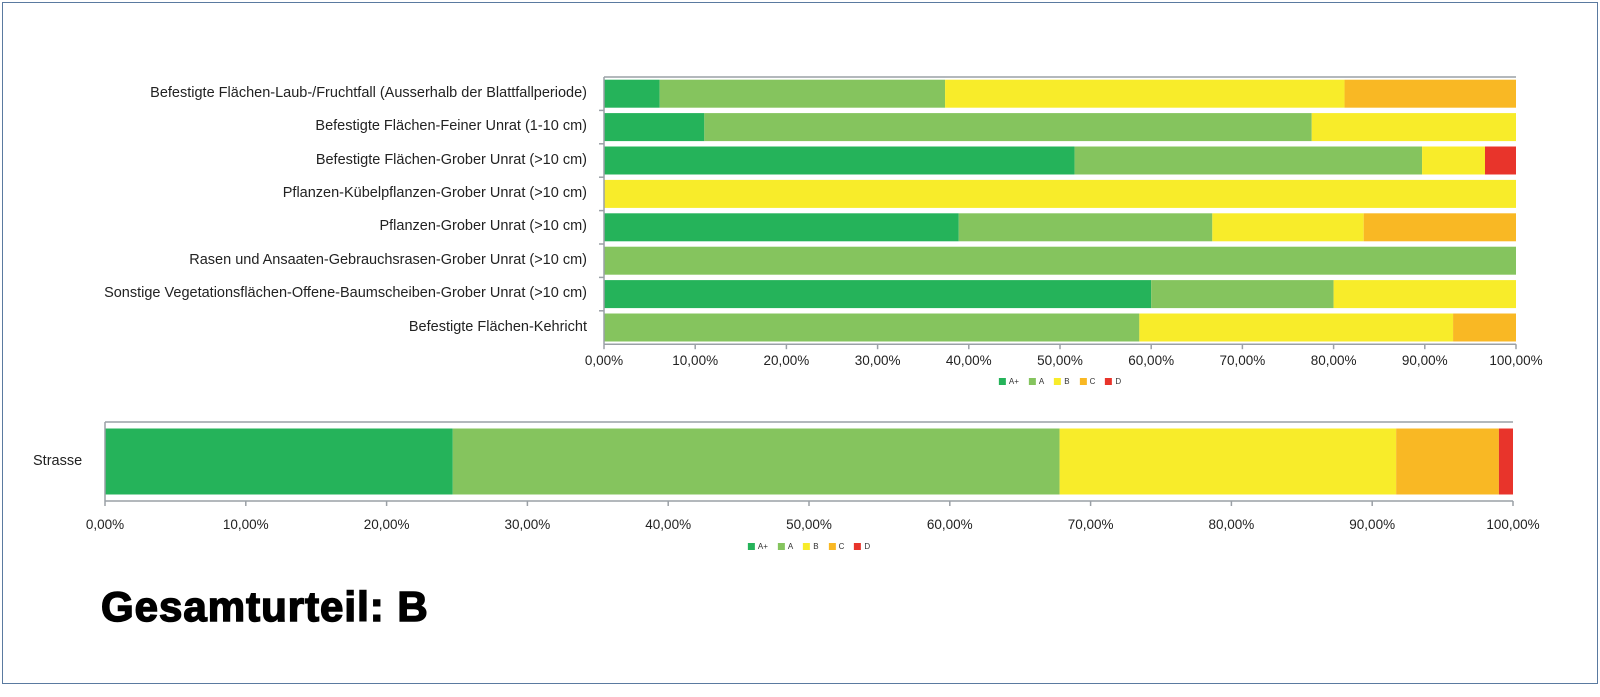 The height and width of the screenshot is (697, 1600). I want to click on category-label: Befestigte Flächen-Kehricht, so click(497, 326).